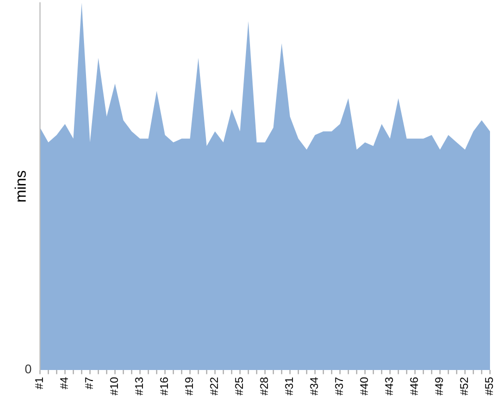 This screenshot has height=400, width=500. I want to click on x-tick-label: #55, so click(489, 386).